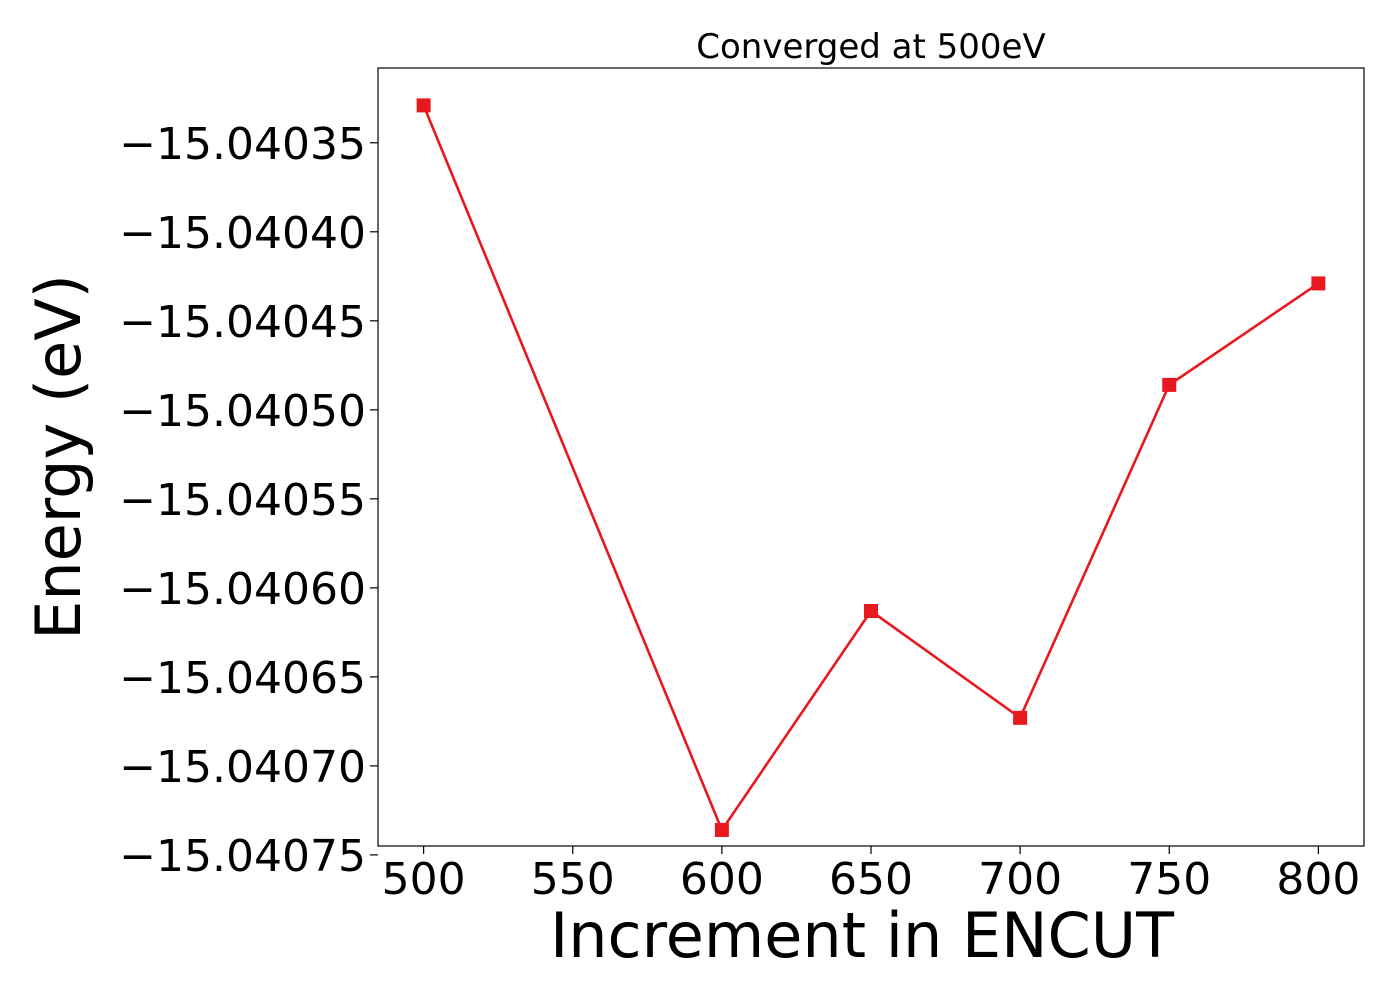  What do you see at coordinates (870, 47) in the screenshot?
I see `chart-title: Converged at 500eV` at bounding box center [870, 47].